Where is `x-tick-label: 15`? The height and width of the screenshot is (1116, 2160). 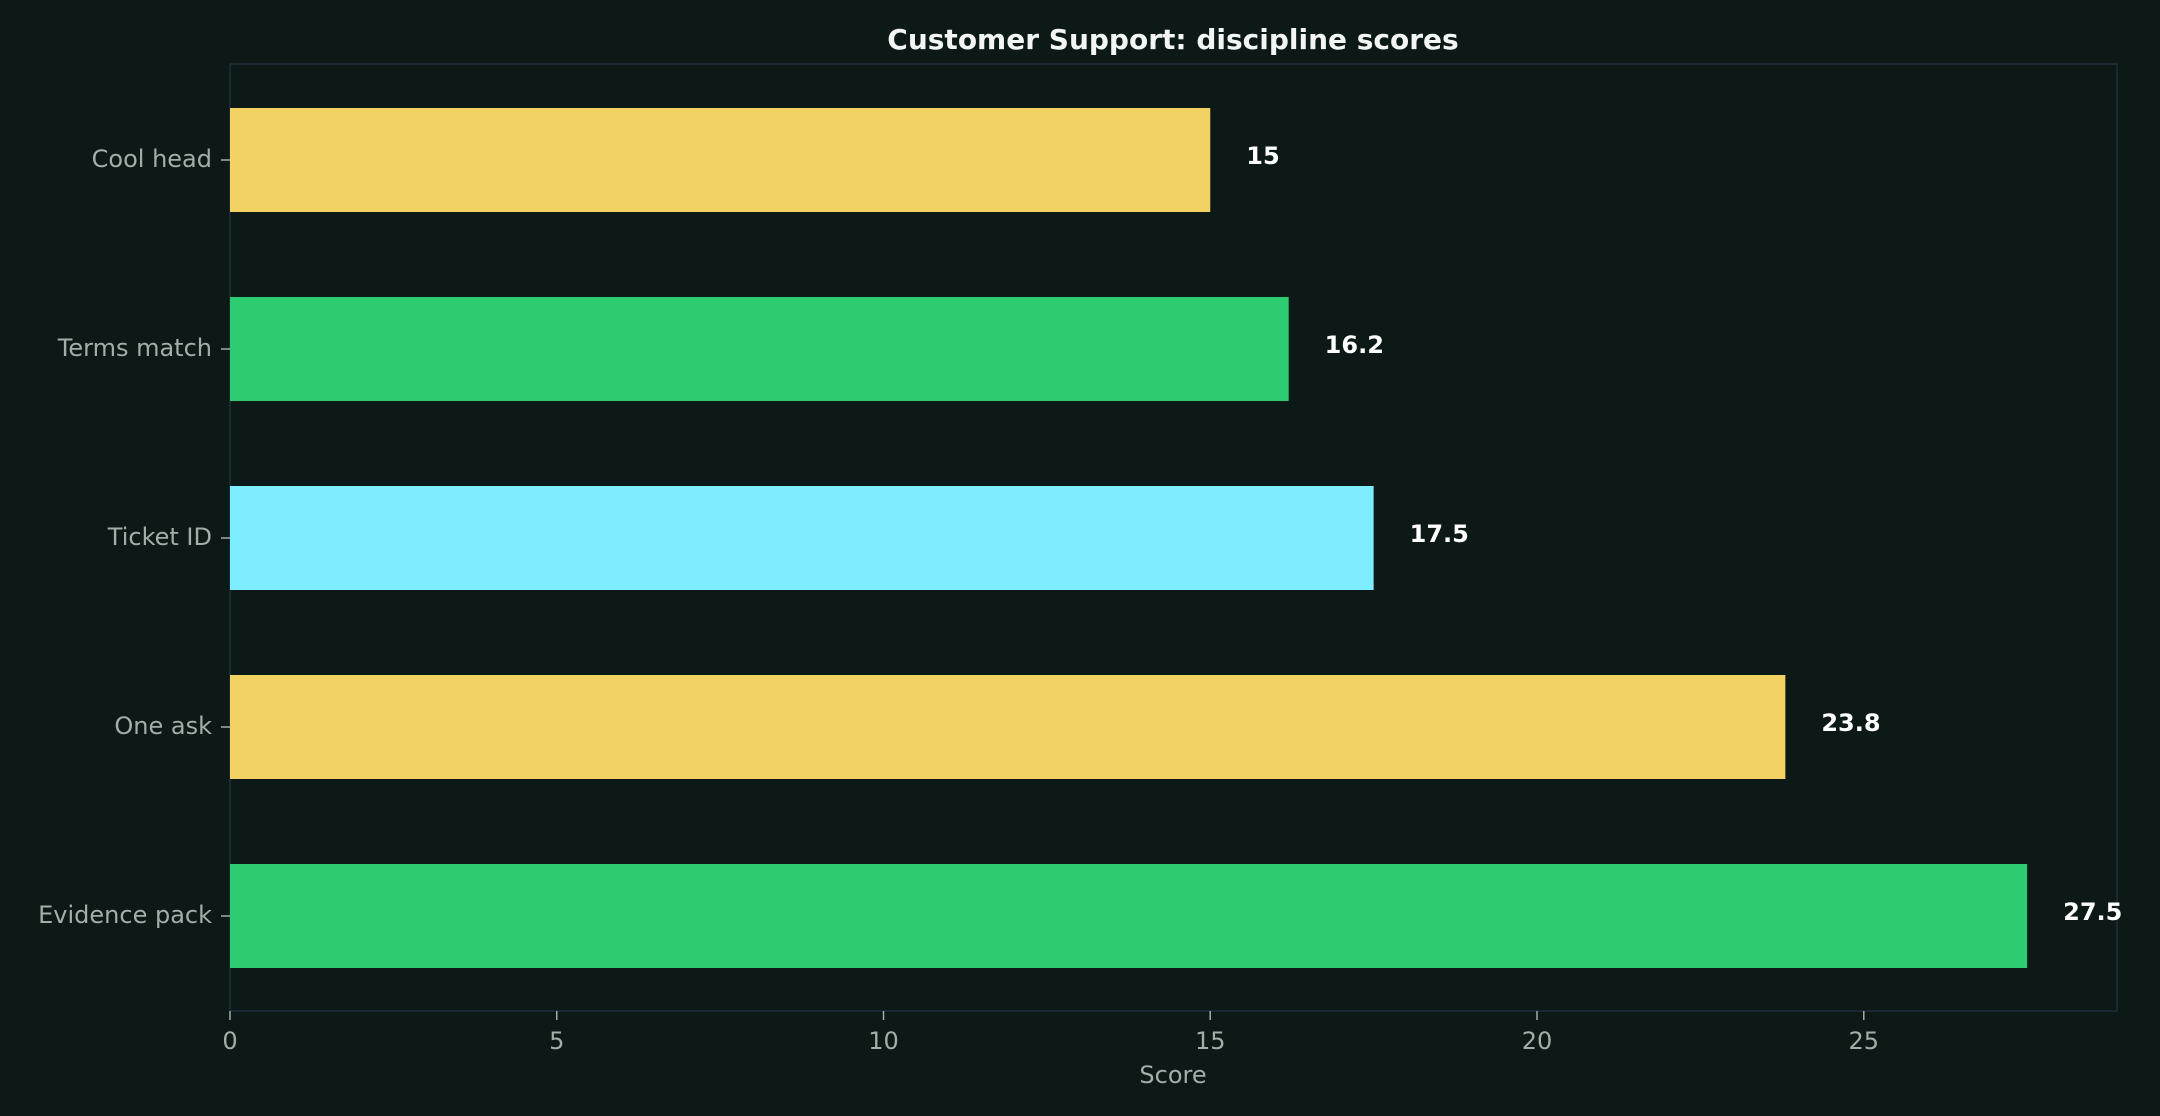
x-tick-label: 15 is located at coordinates (1210, 1041).